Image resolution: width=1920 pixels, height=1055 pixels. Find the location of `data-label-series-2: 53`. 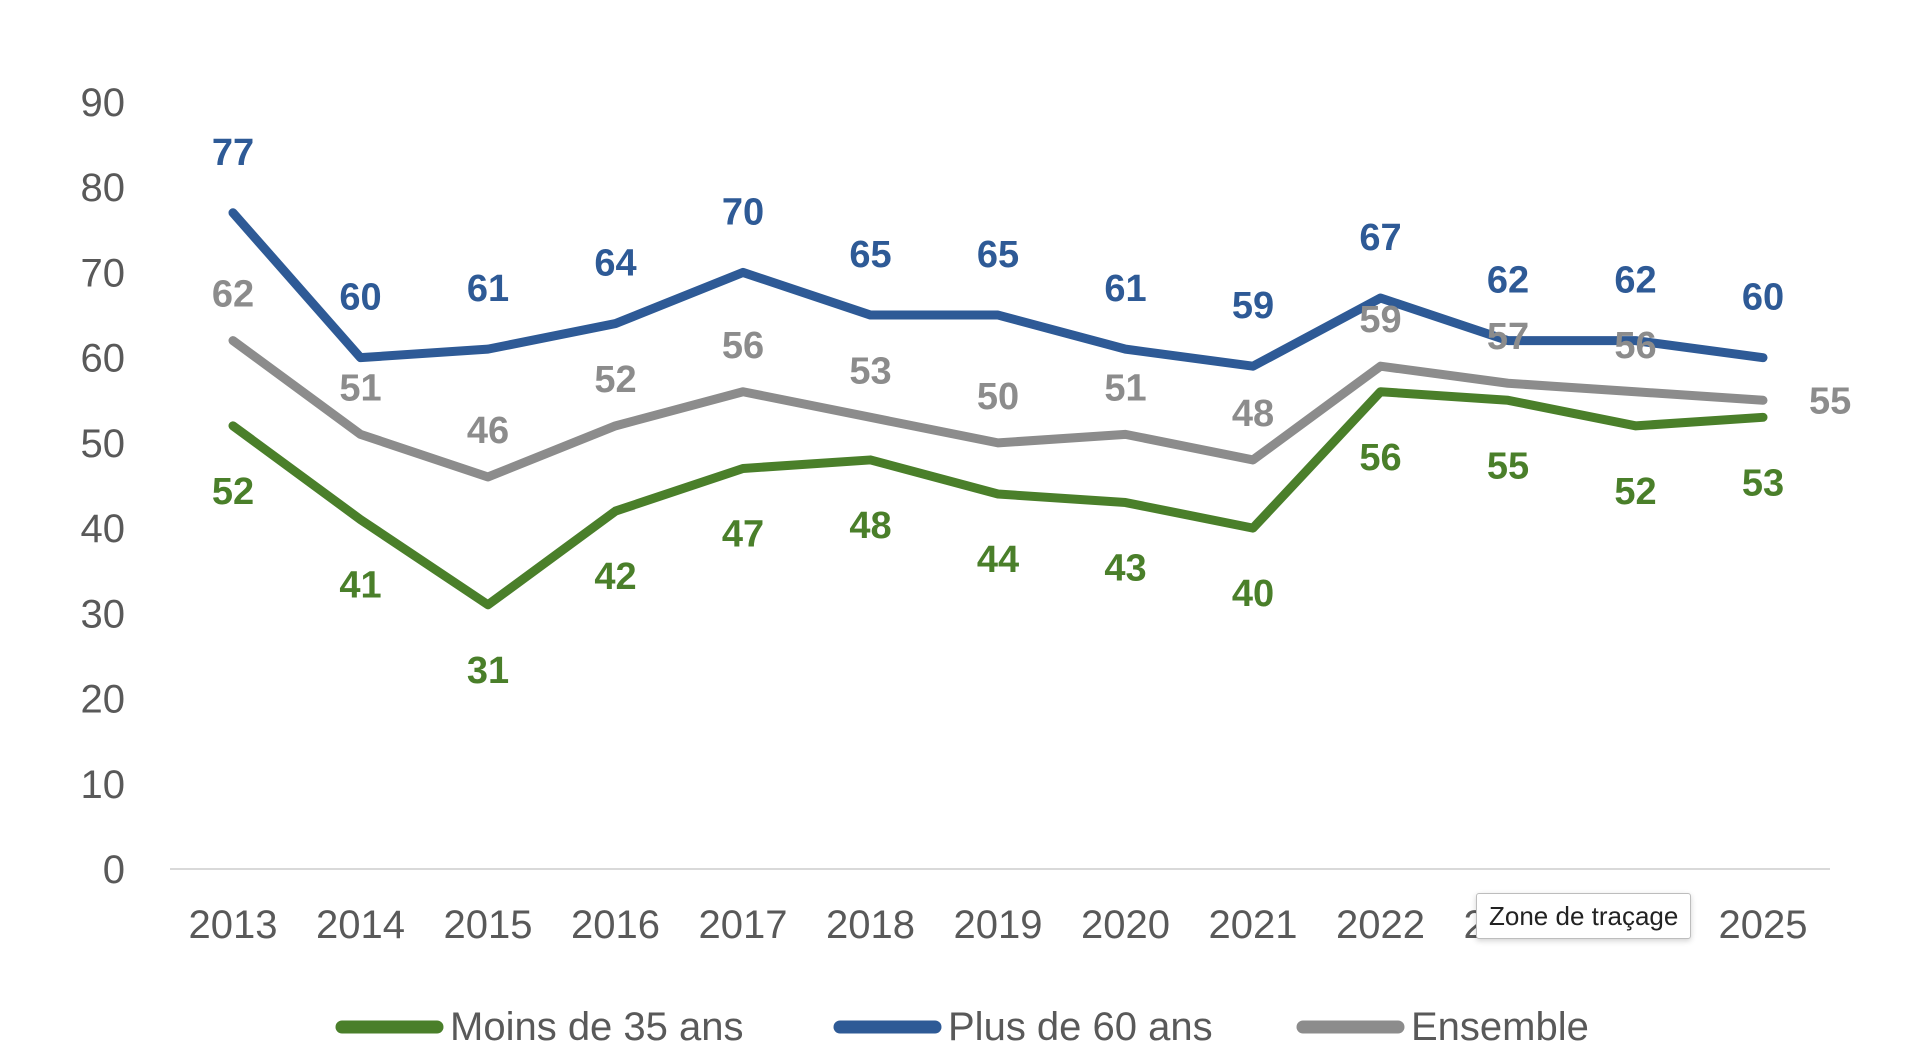

data-label-series-2: 53 is located at coordinates (870, 371).